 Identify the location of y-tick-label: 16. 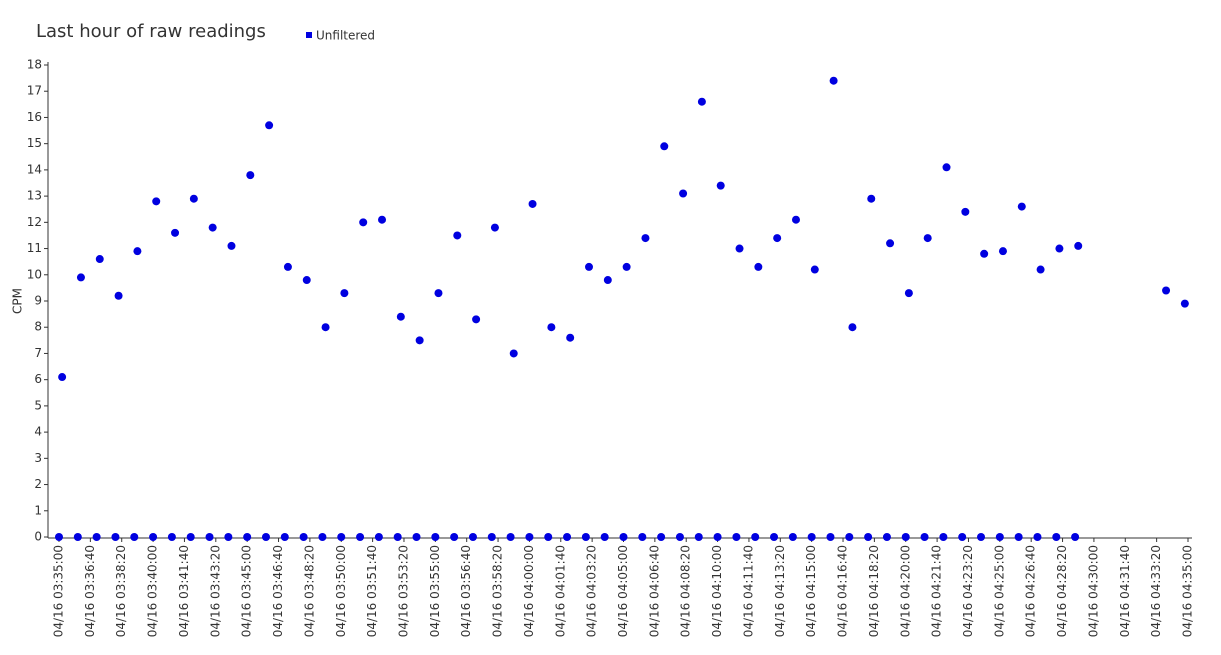
(34, 117).